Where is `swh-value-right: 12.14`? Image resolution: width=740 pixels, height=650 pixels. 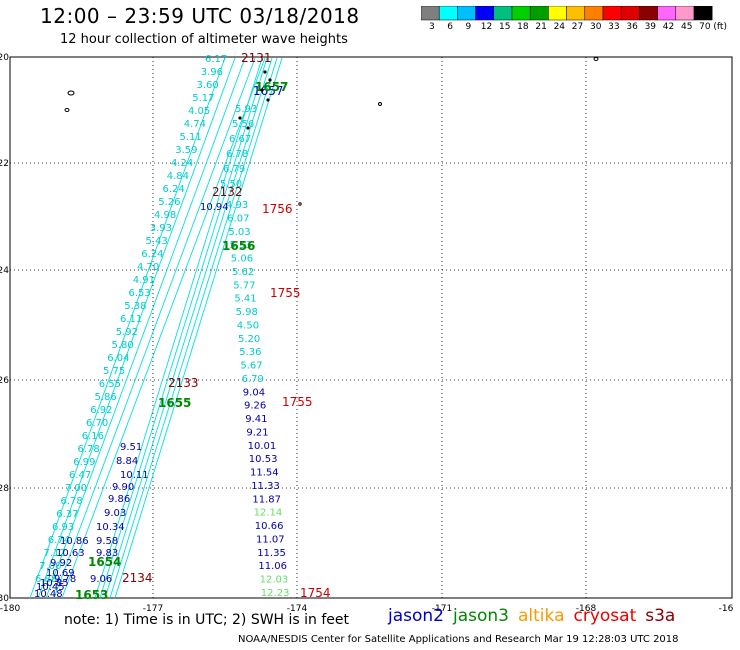
swh-value-right: 12.14 is located at coordinates (268, 513).